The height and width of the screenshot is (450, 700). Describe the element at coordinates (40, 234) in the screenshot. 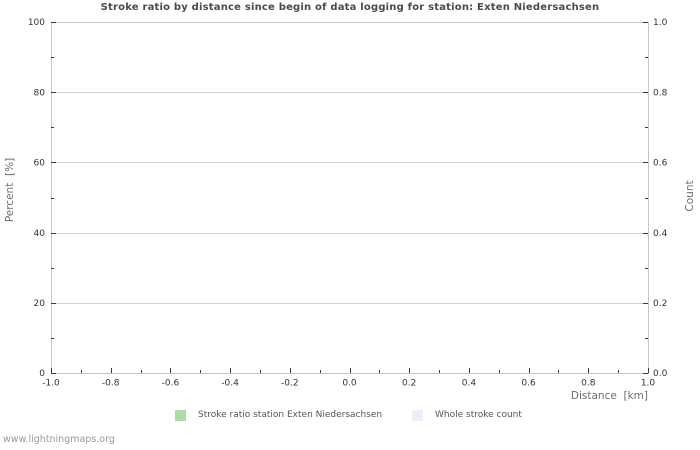

I see `y-tick-label: 40` at that location.